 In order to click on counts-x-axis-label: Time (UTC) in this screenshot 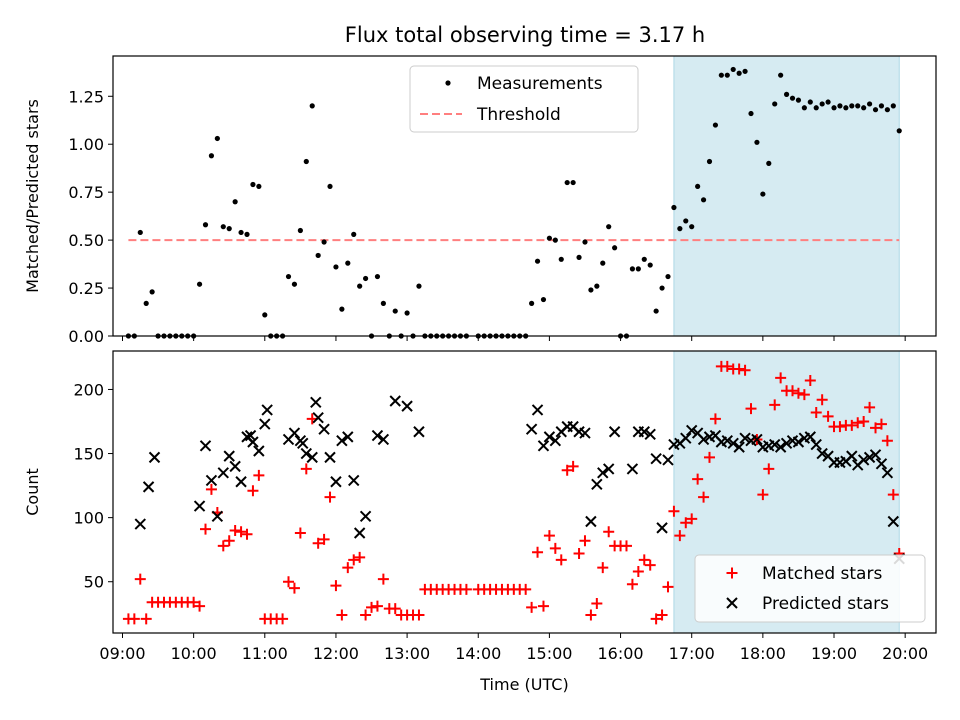, I will do `click(523, 684)`.